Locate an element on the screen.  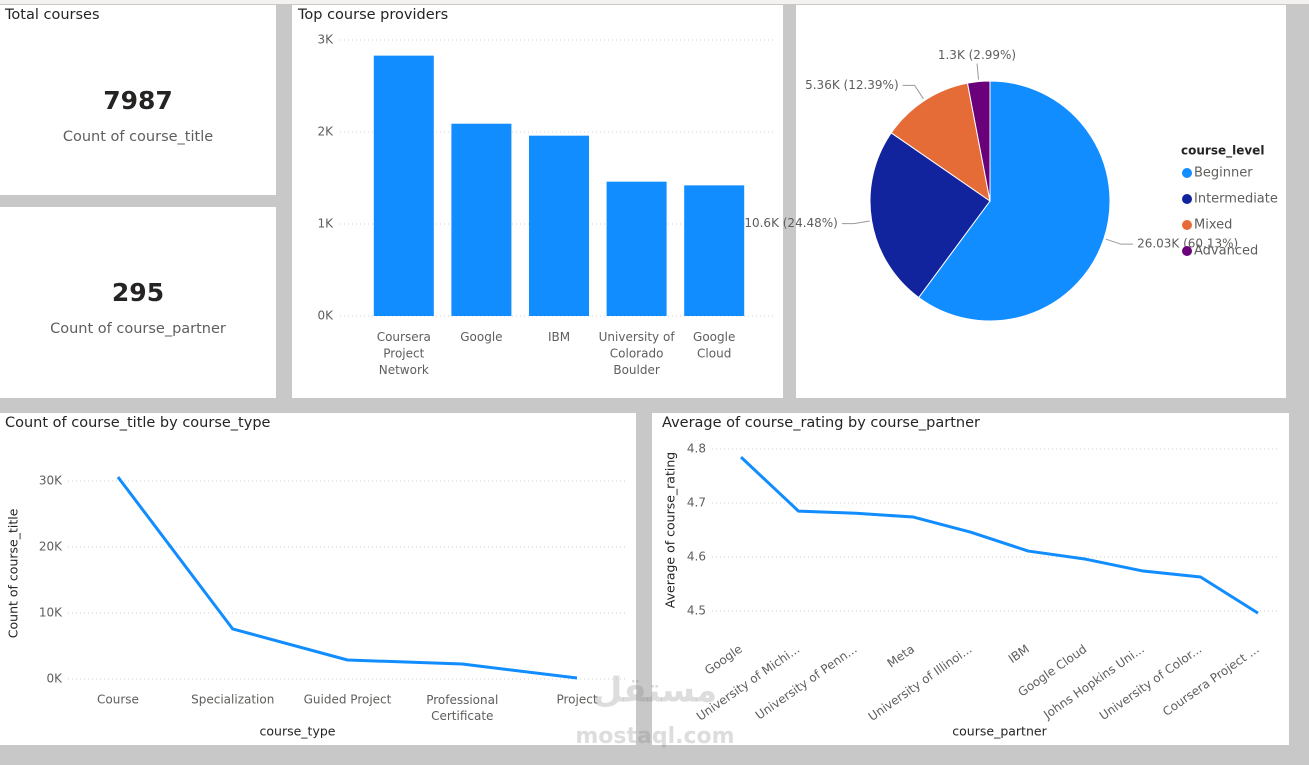
x-tick-label: Professional Certificate is located at coordinates (462, 708).